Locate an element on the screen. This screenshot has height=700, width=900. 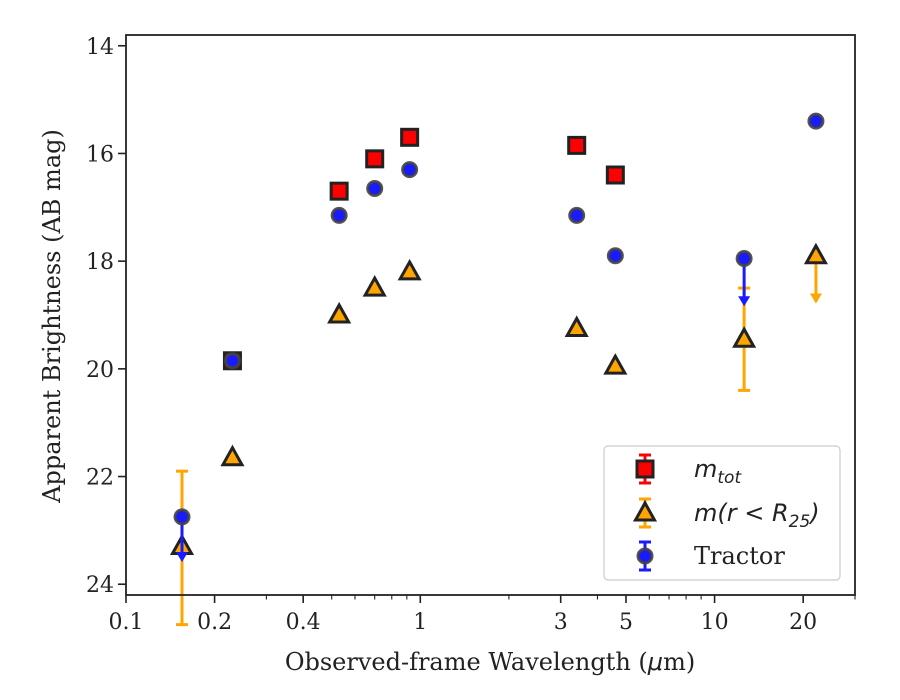
x-tick-label: 10 is located at coordinates (715, 622).